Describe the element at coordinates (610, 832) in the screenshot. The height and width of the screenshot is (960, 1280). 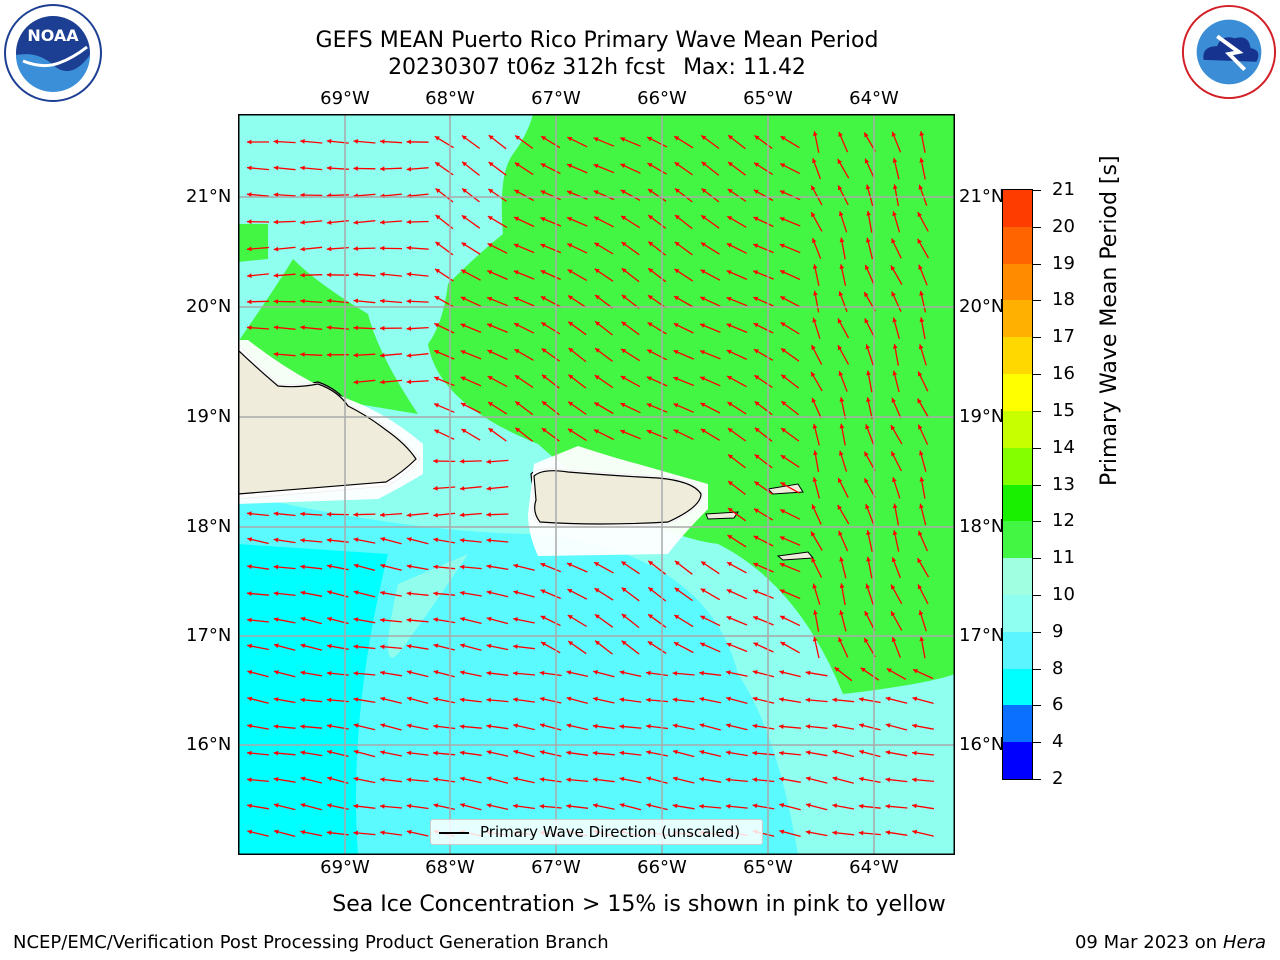
I see `legend-label: Primary Wave Direction (unscaled)` at that location.